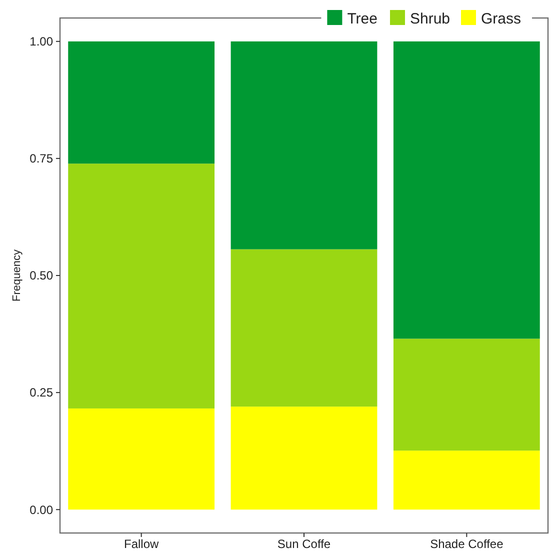  Describe the element at coordinates (362, 19) in the screenshot. I see `legend-label: Tree` at that location.